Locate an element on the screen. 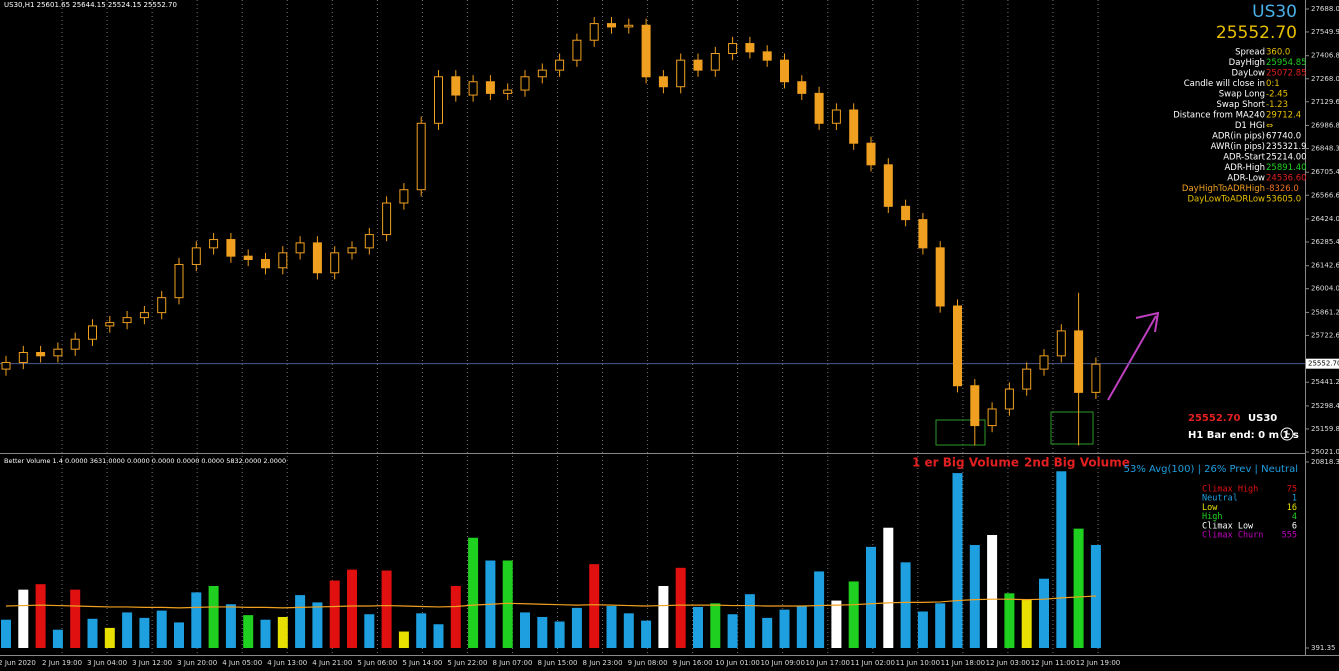 This screenshot has height=671, width=1339. x-tick-label: 11 Jun 02:00 is located at coordinates (873, 663).